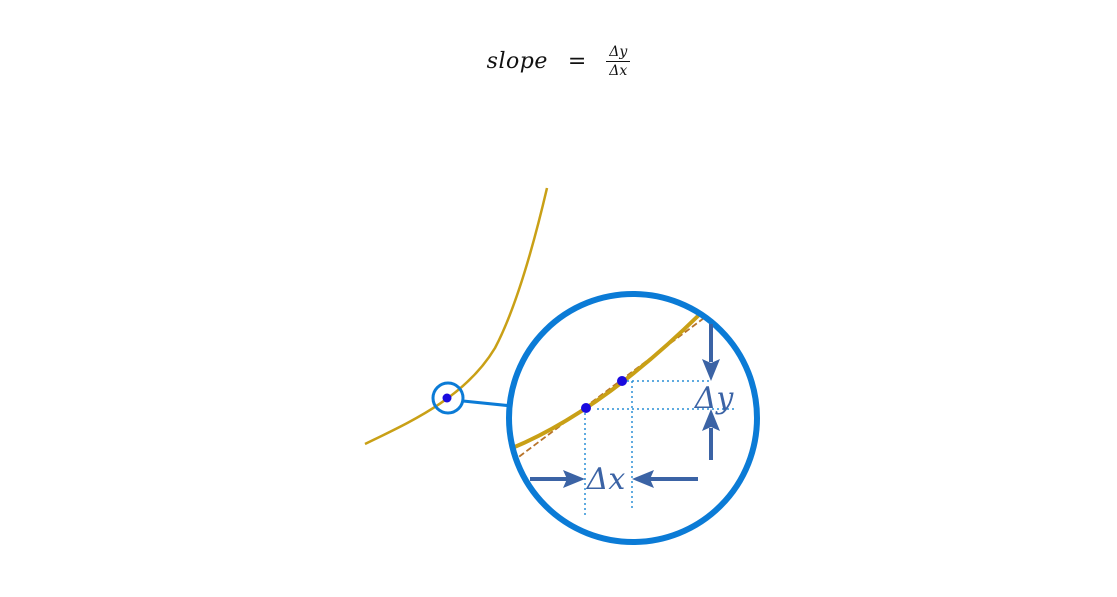 The height and width of the screenshot is (597, 1117). I want to click on delta-x-arrow-left, so click(557, 479).